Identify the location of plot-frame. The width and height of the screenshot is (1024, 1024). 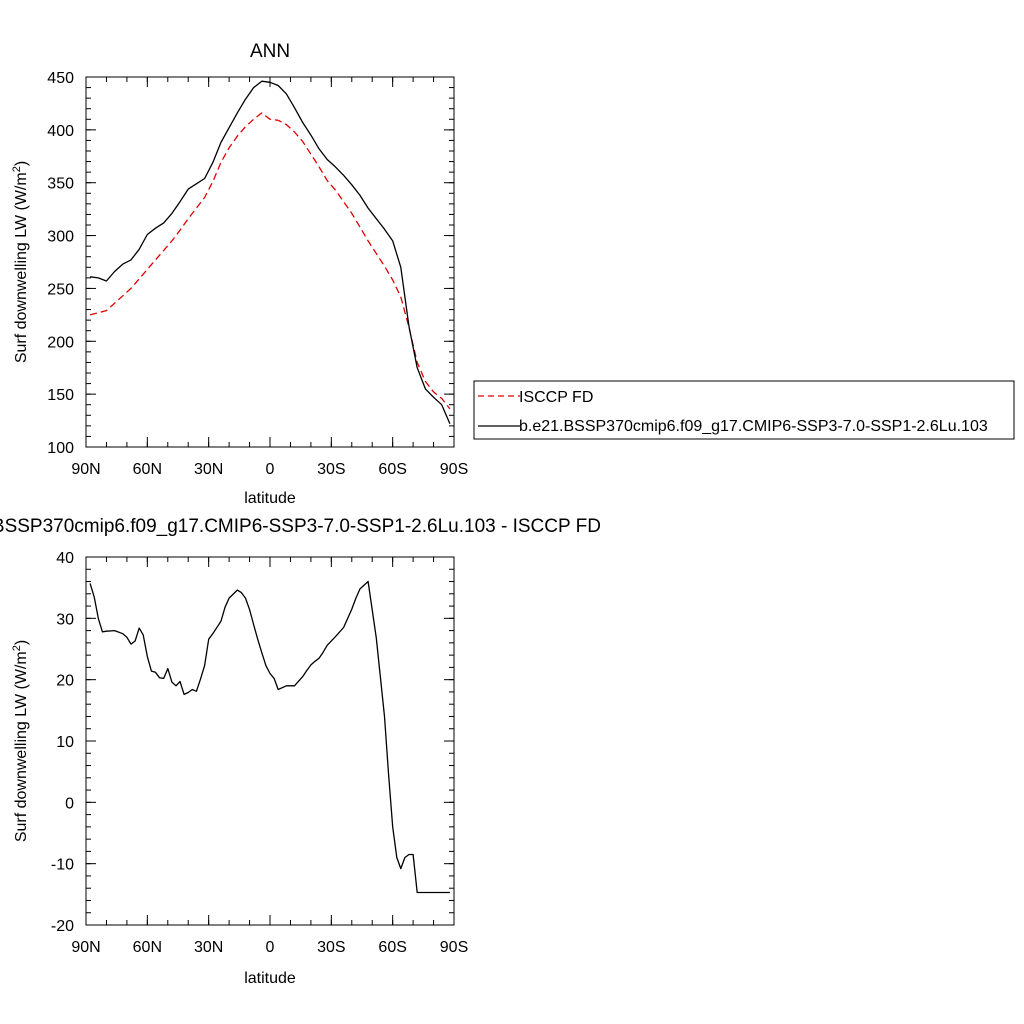
(270, 741).